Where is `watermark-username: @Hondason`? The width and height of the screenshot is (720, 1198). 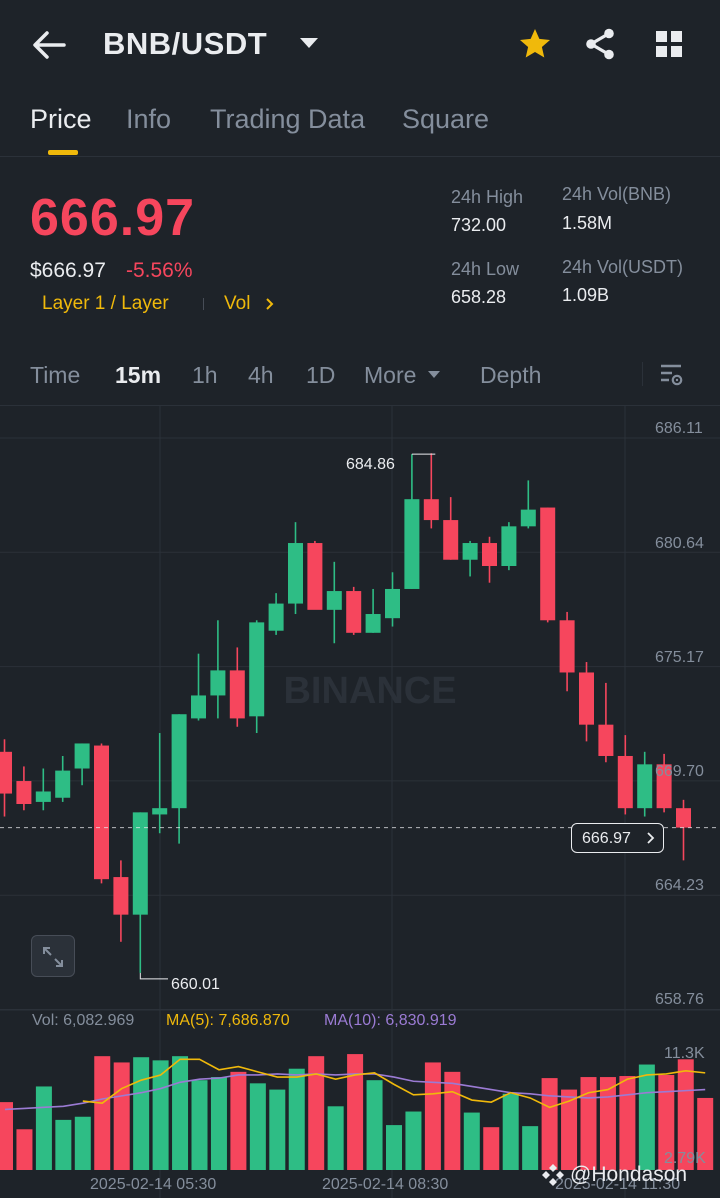
watermark-username: @Hondason is located at coordinates (629, 1174).